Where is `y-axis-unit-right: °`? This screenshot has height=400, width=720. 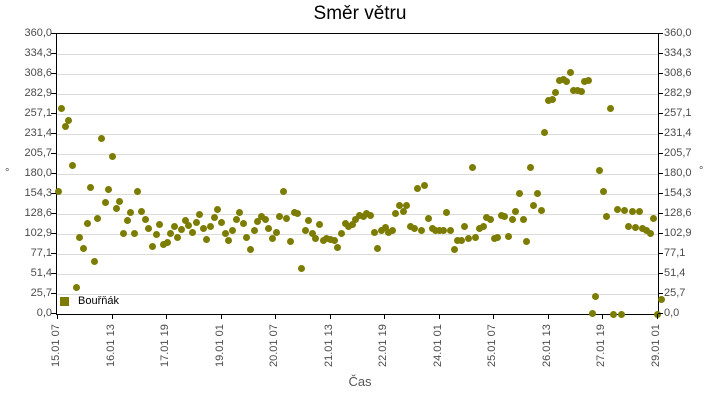 y-axis-unit-right: ° is located at coordinates (701, 171).